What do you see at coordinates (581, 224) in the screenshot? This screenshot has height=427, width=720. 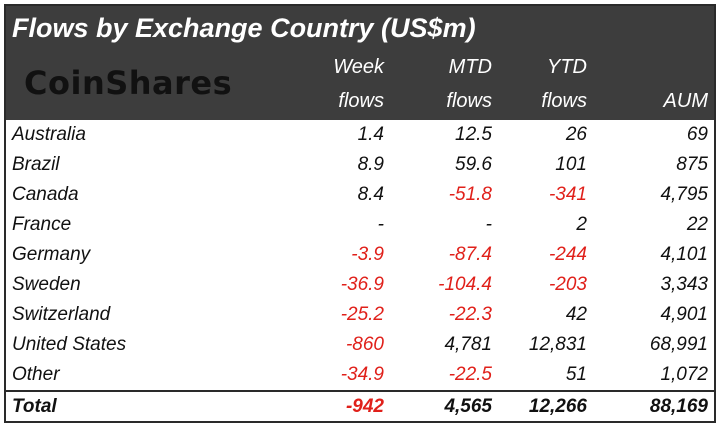 I see `ytd-cell: 2` at bounding box center [581, 224].